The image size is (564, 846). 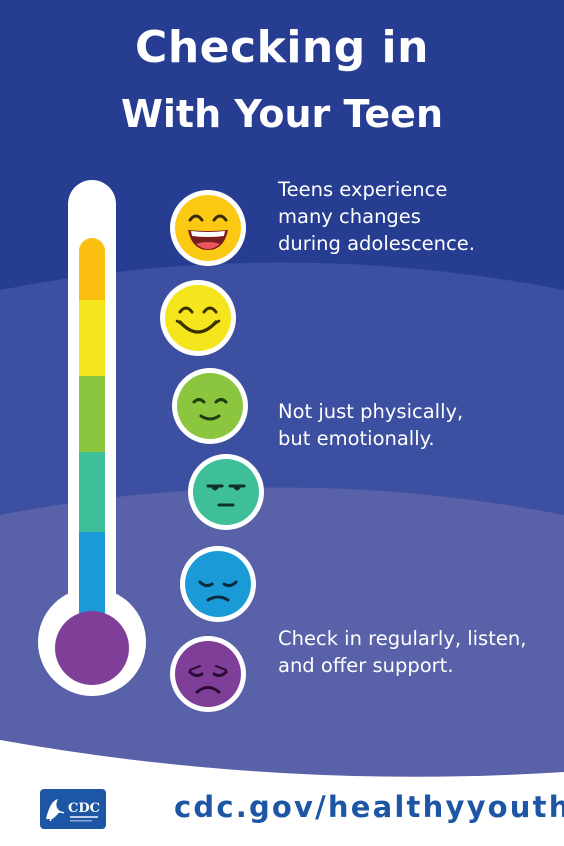 What do you see at coordinates (208, 674) in the screenshot?
I see `very-sad-face-icon` at bounding box center [208, 674].